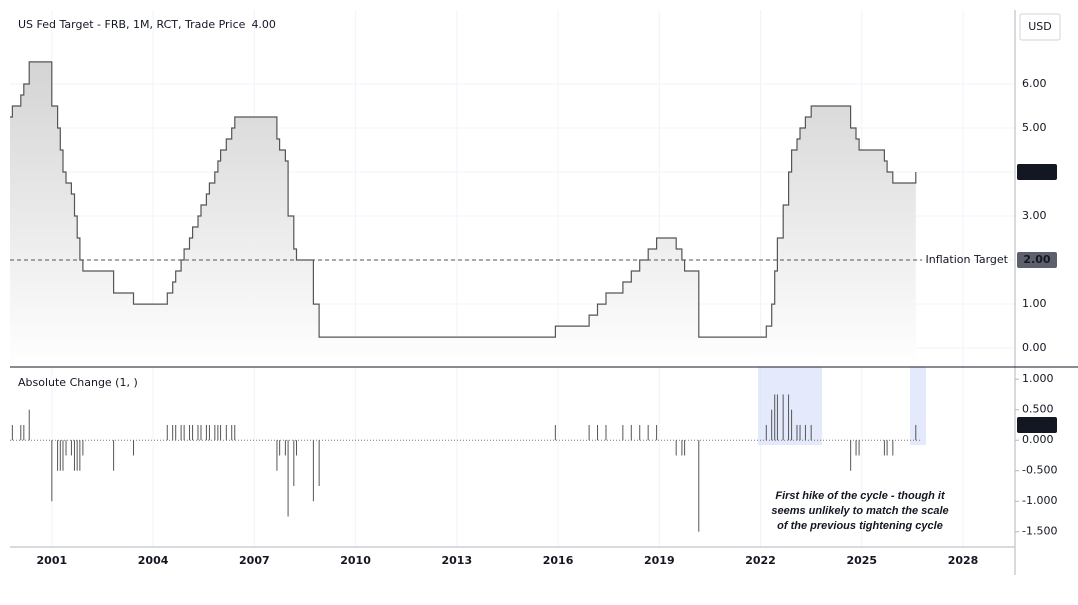  Describe the element at coordinates (1039, 500) in the screenshot. I see `y-tick-label: -1.000` at that location.